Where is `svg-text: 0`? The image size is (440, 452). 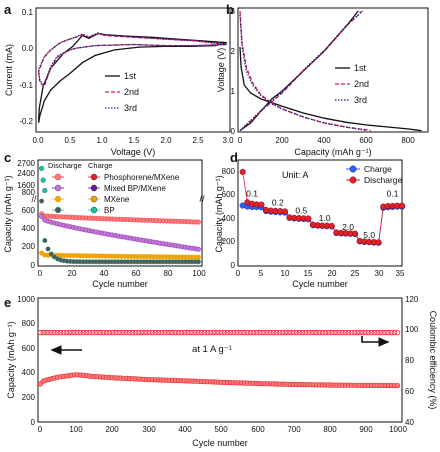
svg-text: 0 is located at coordinates (240, 140).